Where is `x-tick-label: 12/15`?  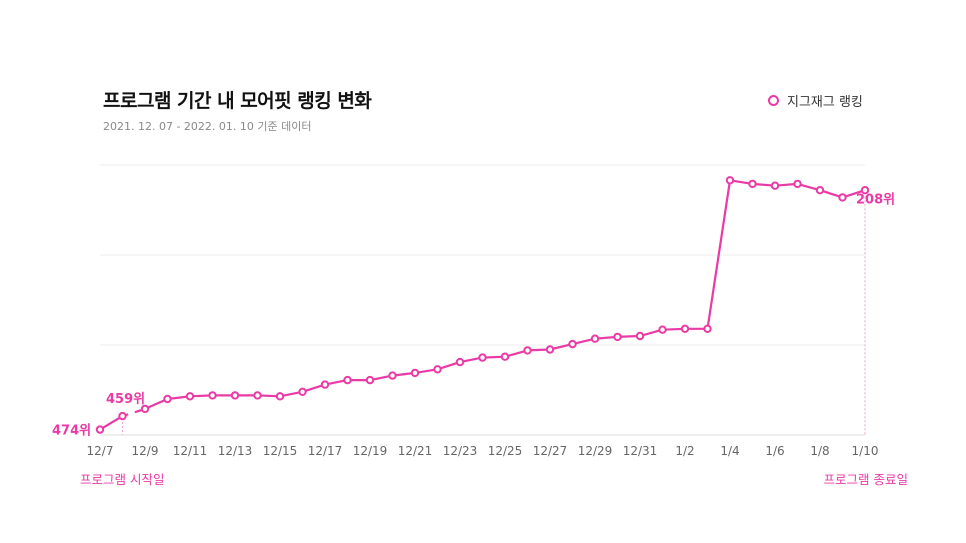 x-tick-label: 12/15 is located at coordinates (280, 451).